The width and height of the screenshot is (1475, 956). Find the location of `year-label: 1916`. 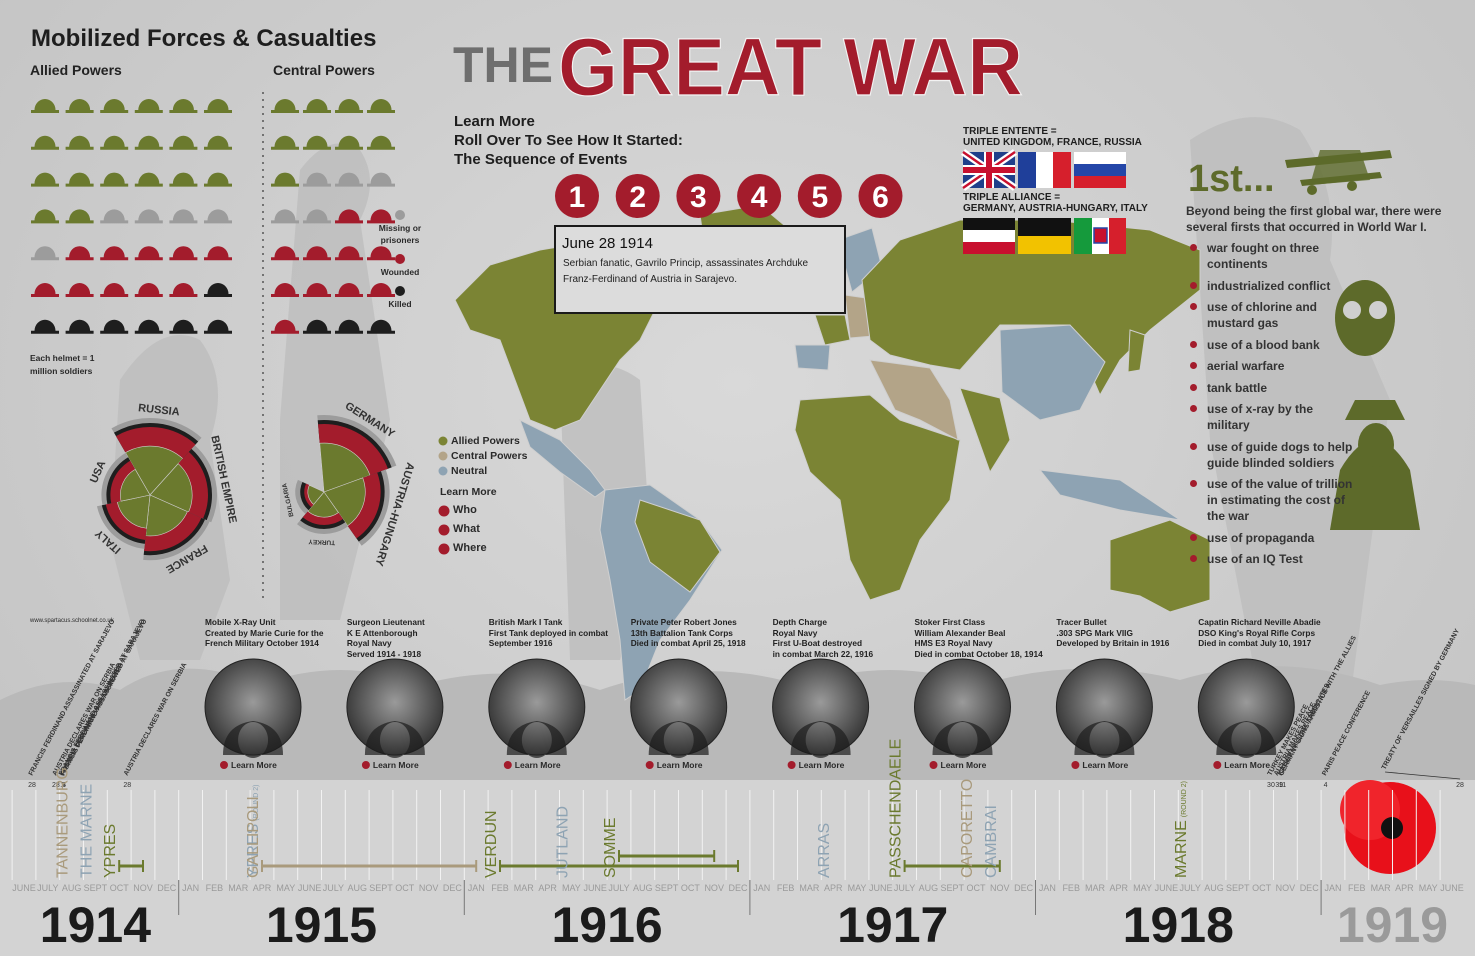

year-label: 1916 is located at coordinates (606, 925).